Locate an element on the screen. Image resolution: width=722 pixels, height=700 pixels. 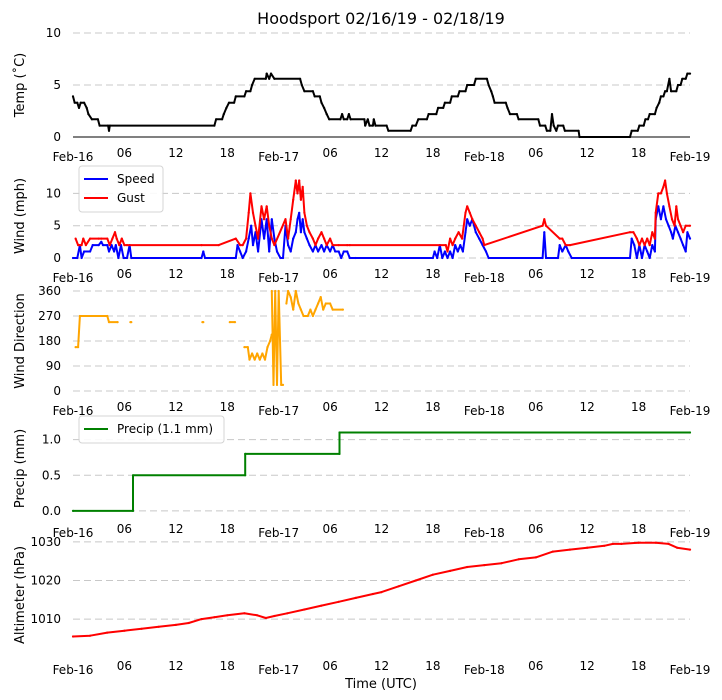
y-tick-label: 270 is located at coordinates (49, 316).